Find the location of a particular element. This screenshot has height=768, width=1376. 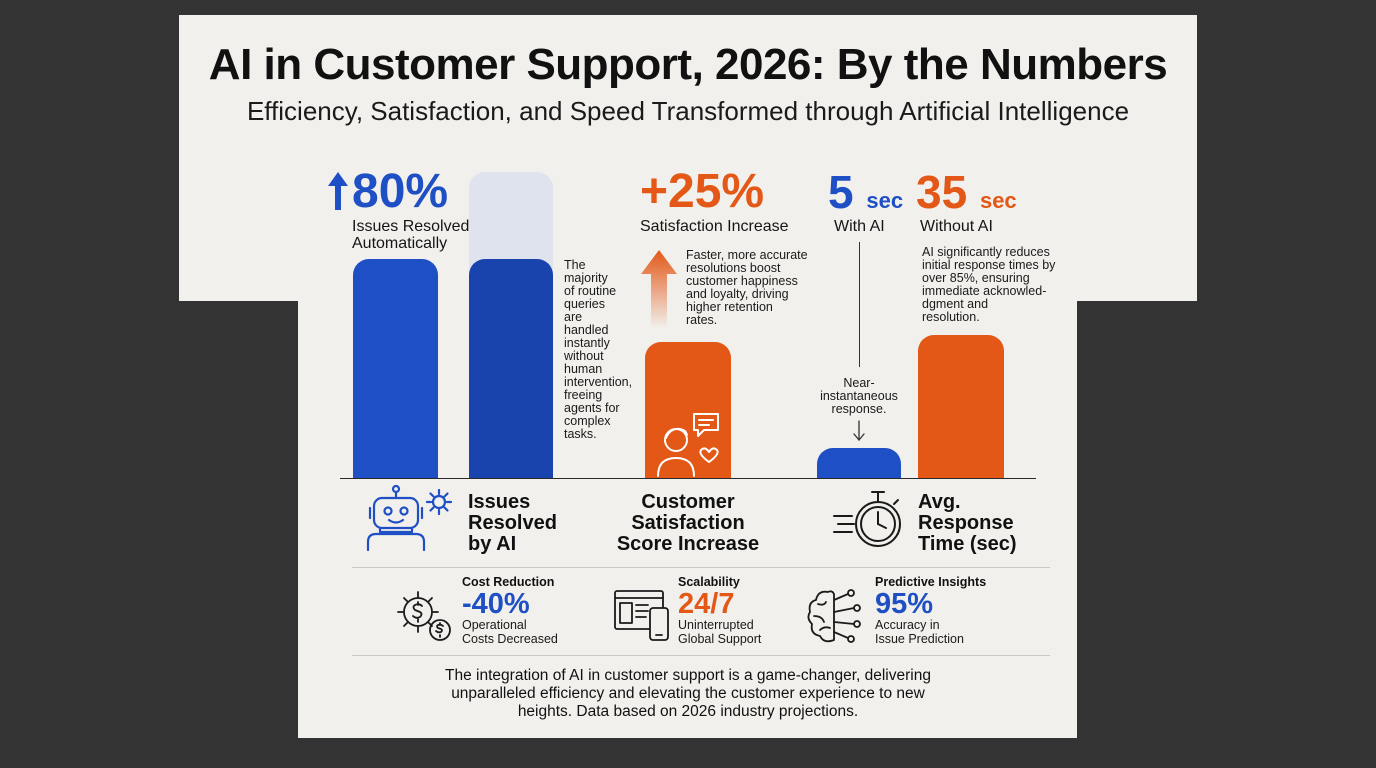

stat-heading: Predictive Insights is located at coordinates (931, 582).